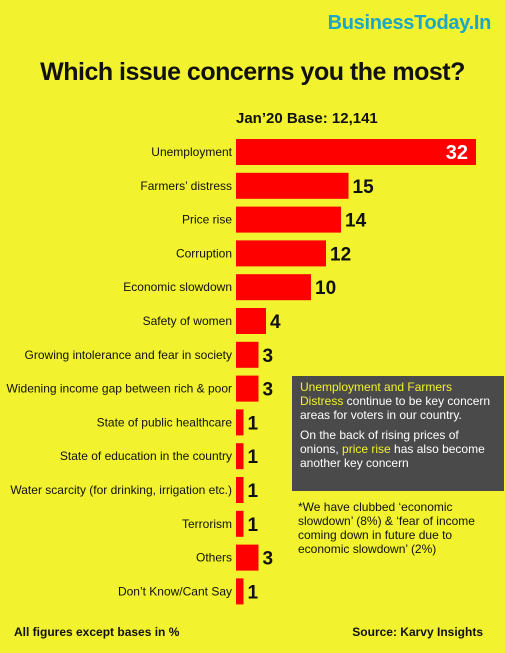  Describe the element at coordinates (177, 287) in the screenshot. I see `category-label: Economic slowdown` at that location.